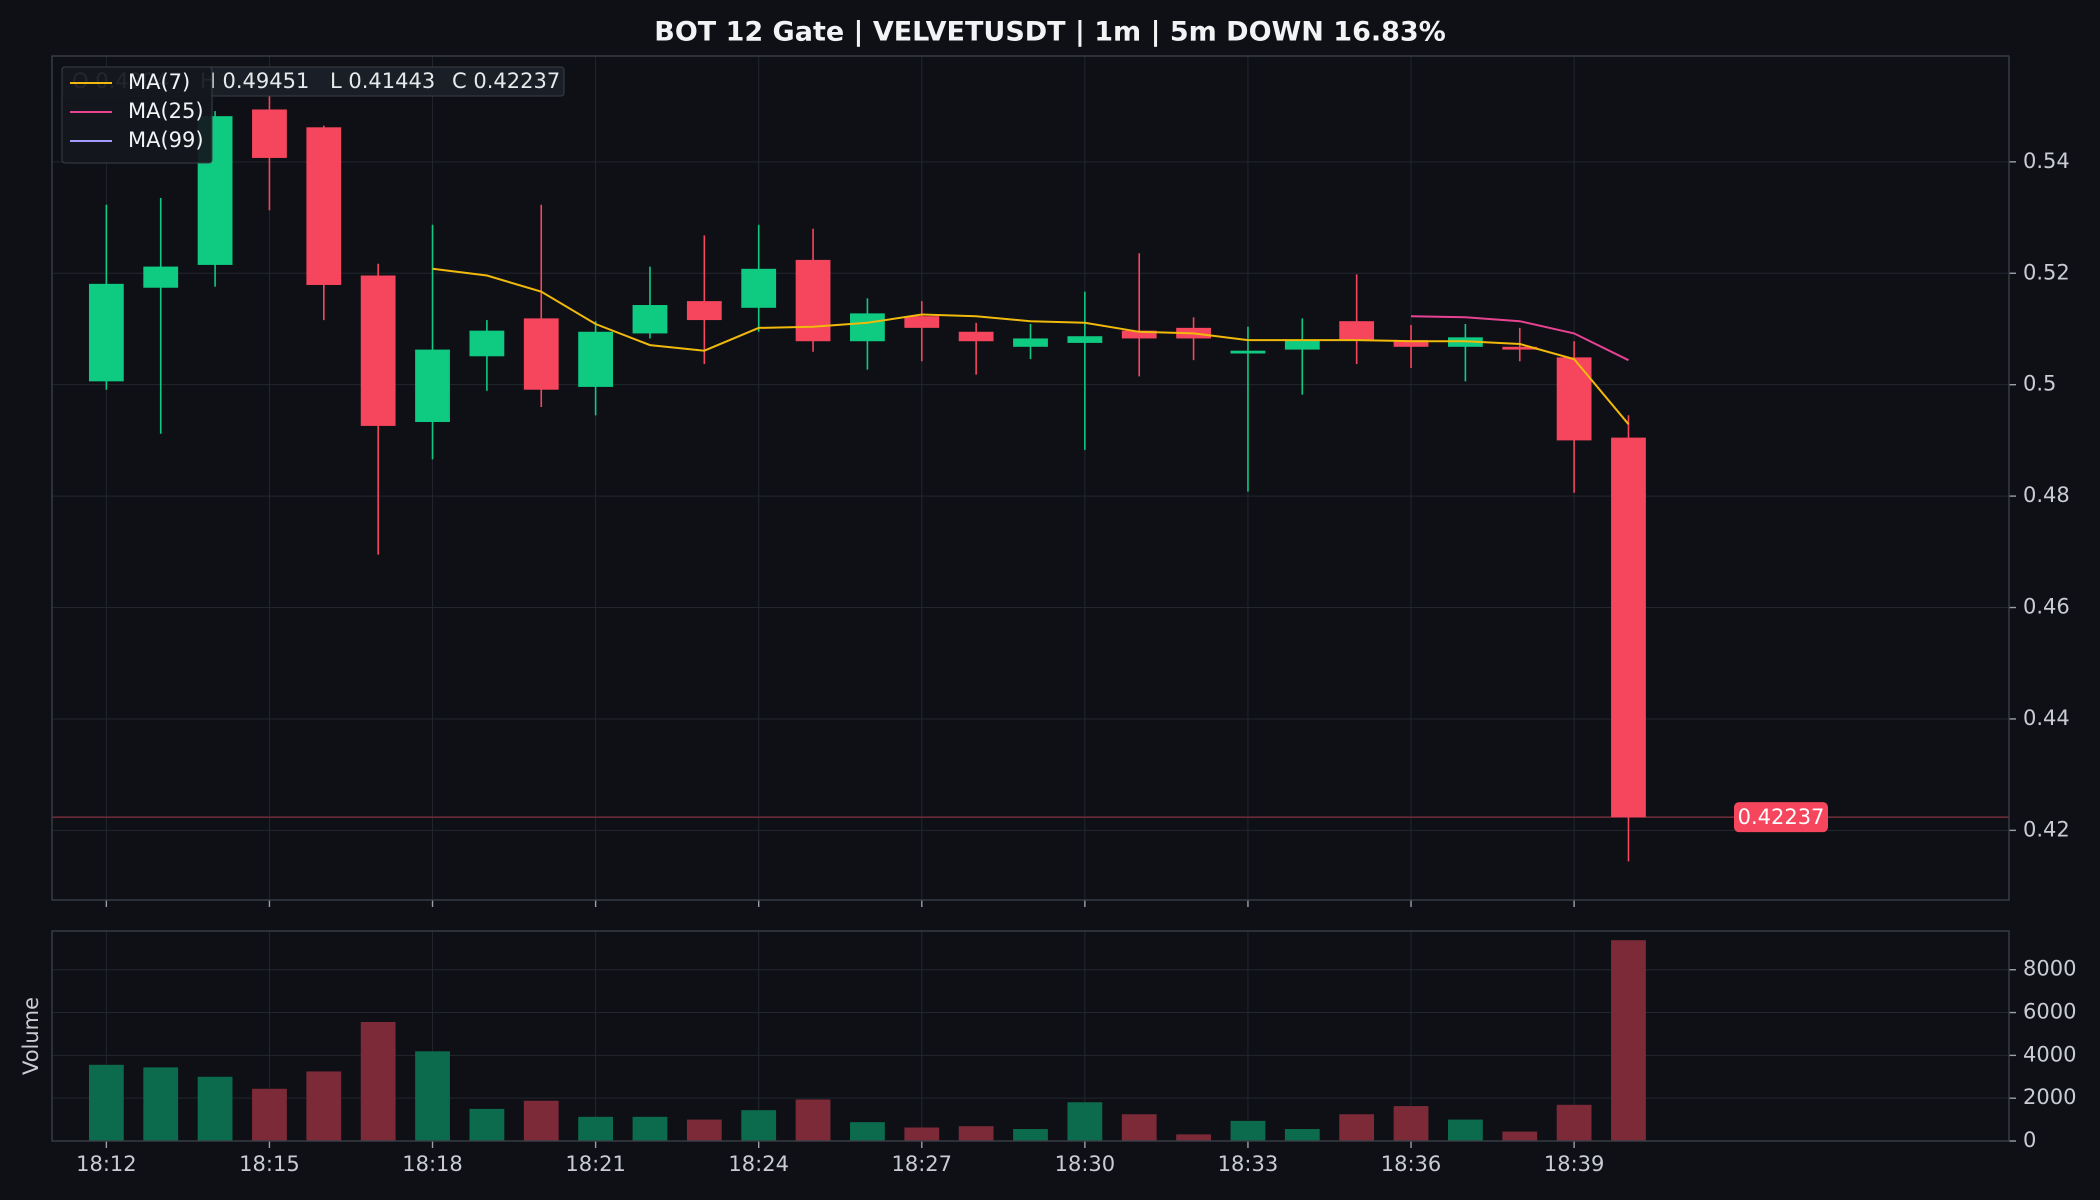 This screenshot has width=2100, height=1200. What do you see at coordinates (31, 1036) in the screenshot?
I see `y-axis-label: Volume` at bounding box center [31, 1036].